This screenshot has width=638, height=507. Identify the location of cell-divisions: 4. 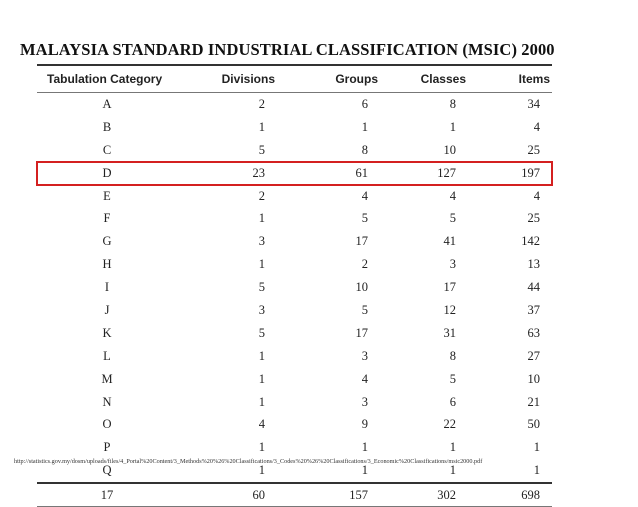
(261, 424).